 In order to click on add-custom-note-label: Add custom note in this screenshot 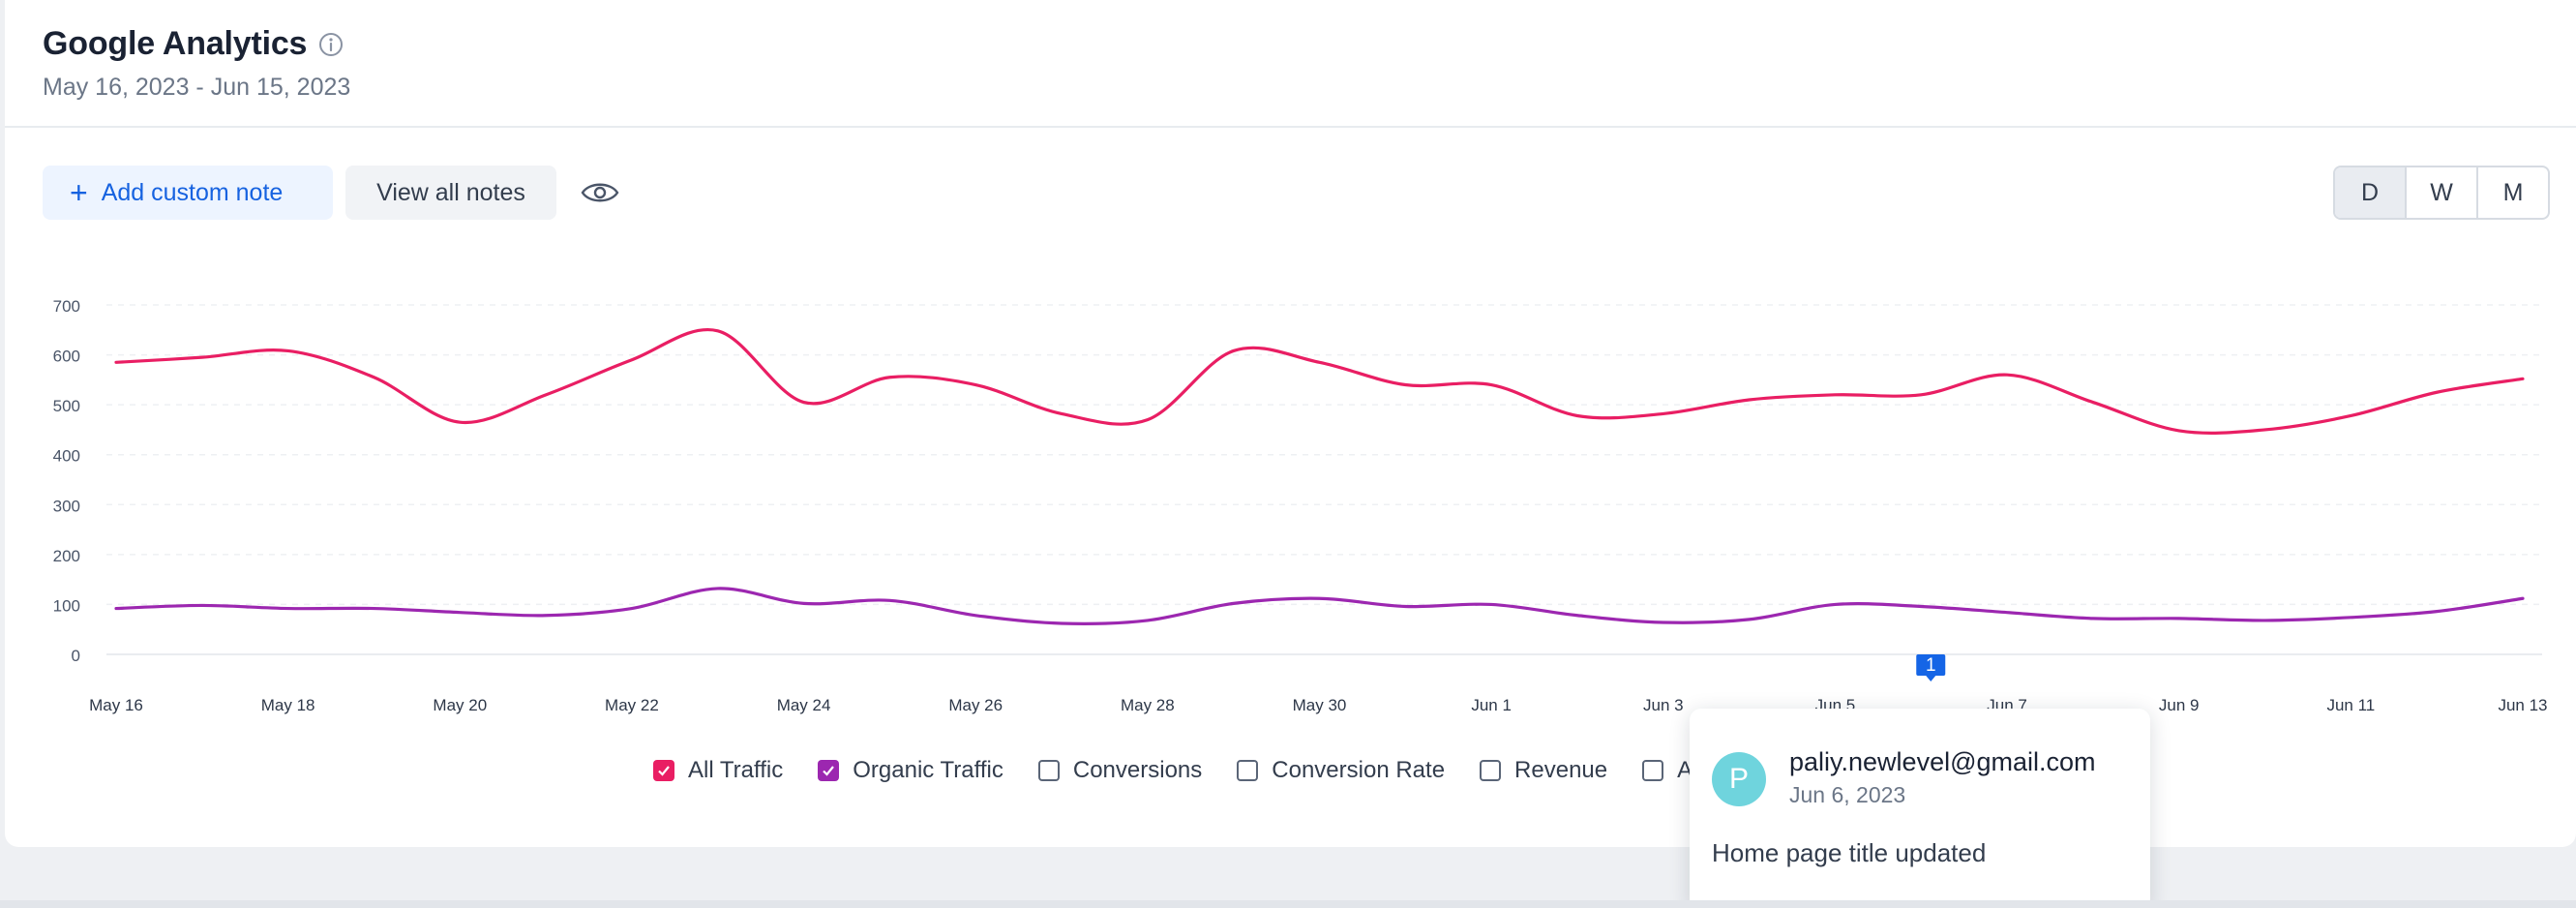, I will do `click(192, 192)`.